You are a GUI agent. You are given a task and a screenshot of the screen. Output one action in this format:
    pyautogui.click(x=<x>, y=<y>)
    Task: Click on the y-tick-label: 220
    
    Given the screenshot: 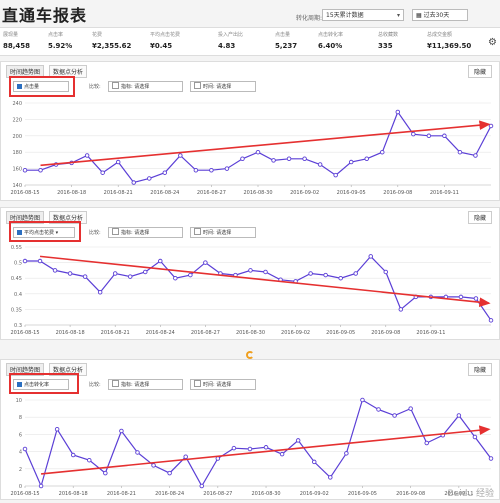 What is the action you would take?
    pyautogui.click(x=17, y=120)
    